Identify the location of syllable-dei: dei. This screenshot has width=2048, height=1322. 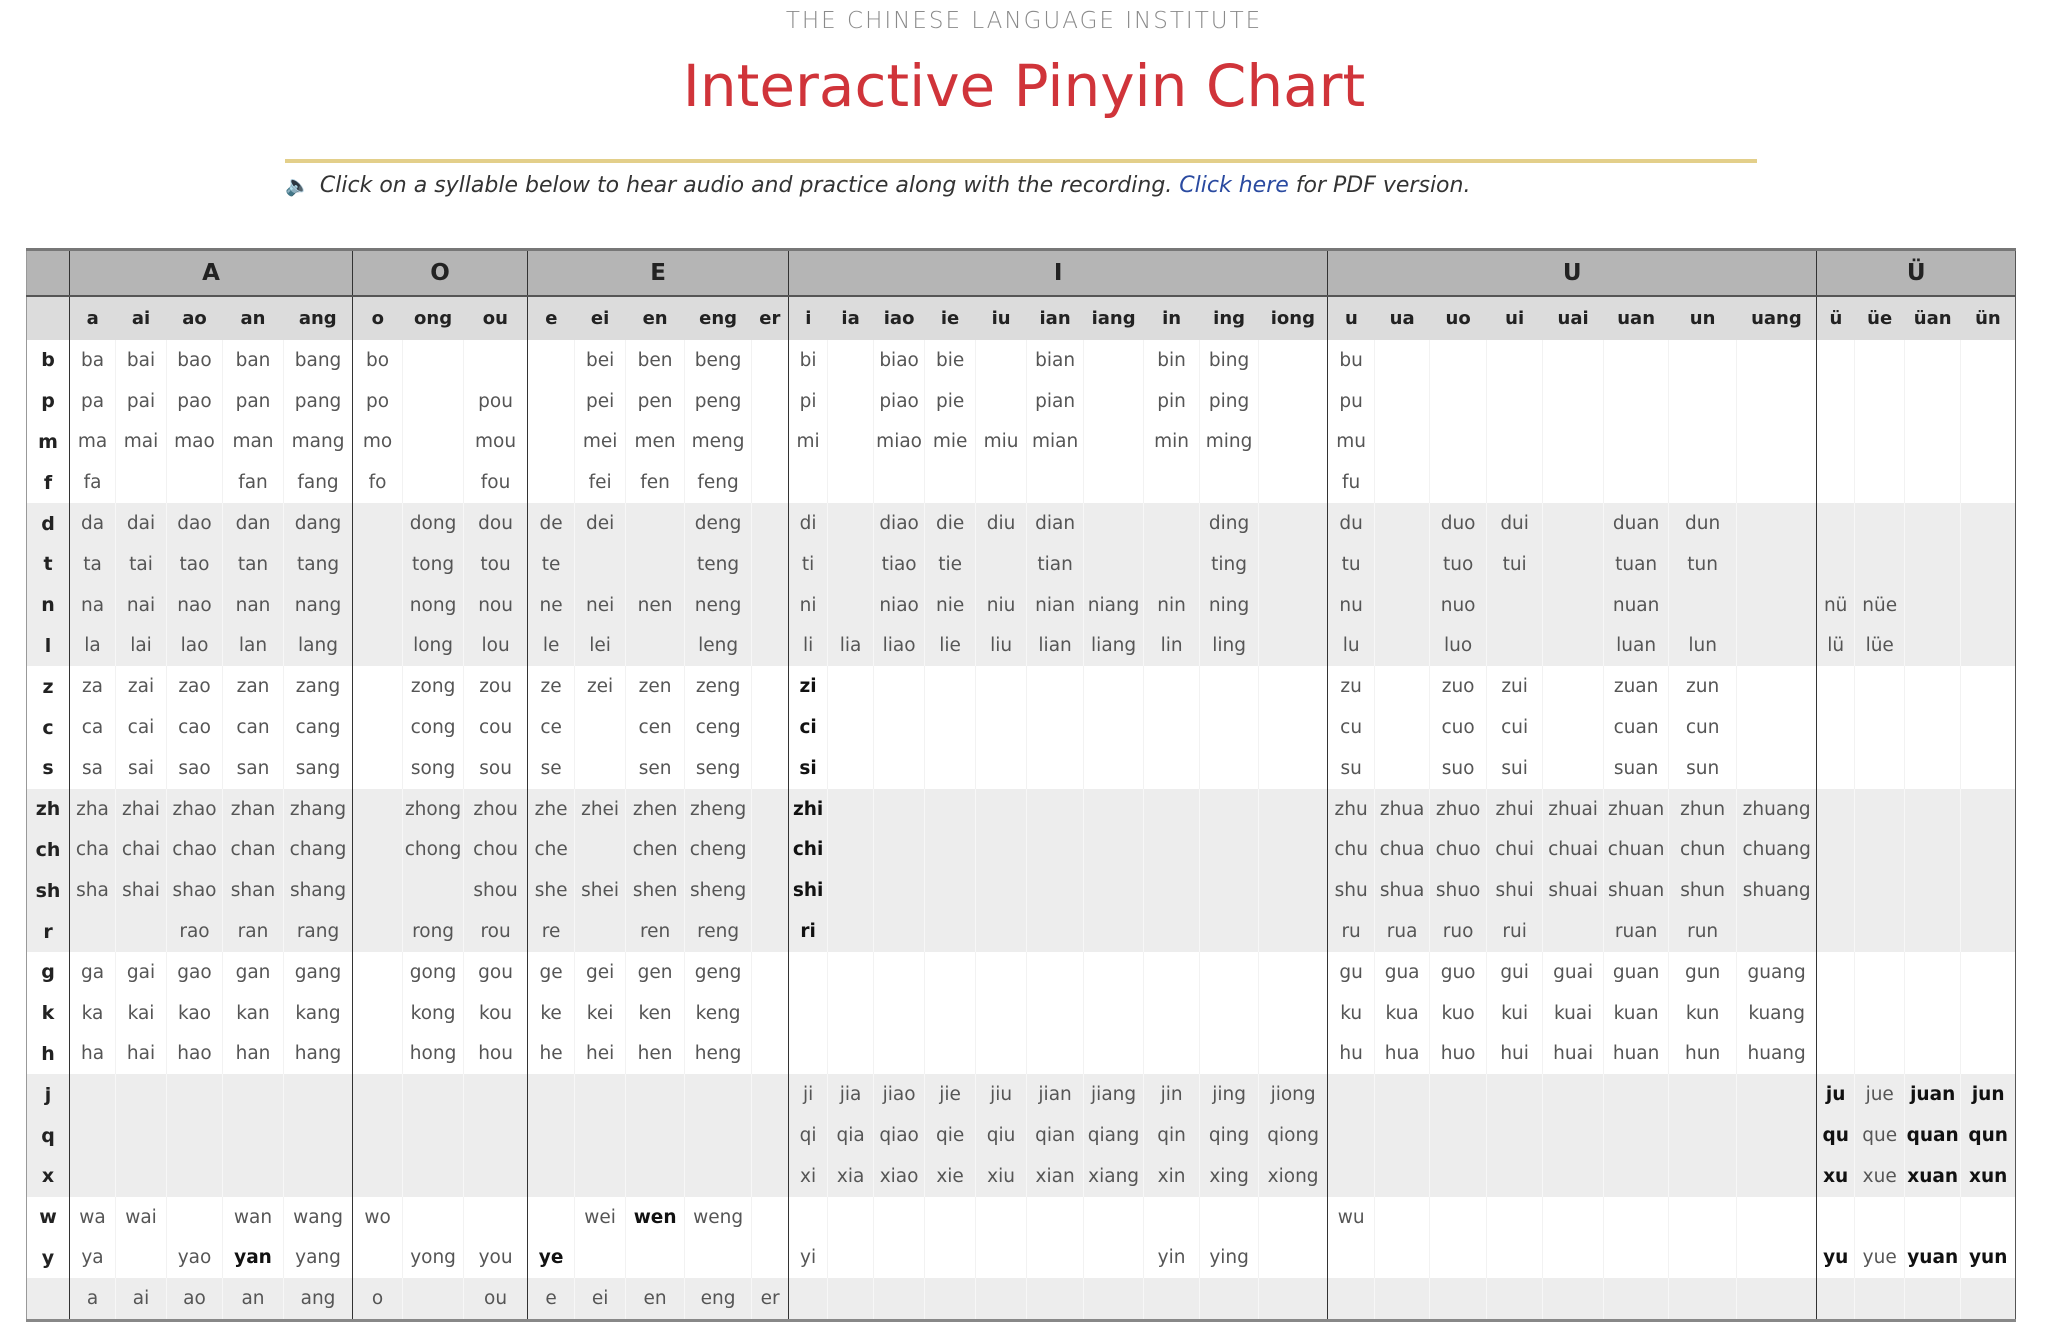
(600, 523).